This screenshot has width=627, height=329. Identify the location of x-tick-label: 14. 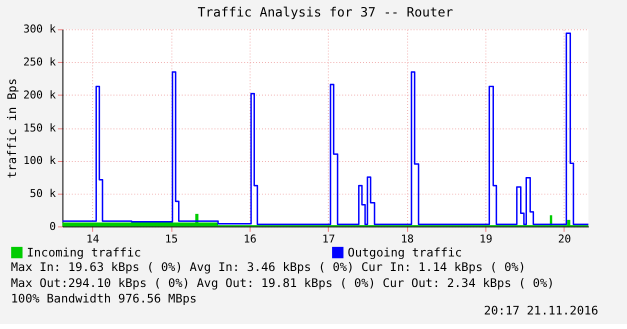
(93, 239).